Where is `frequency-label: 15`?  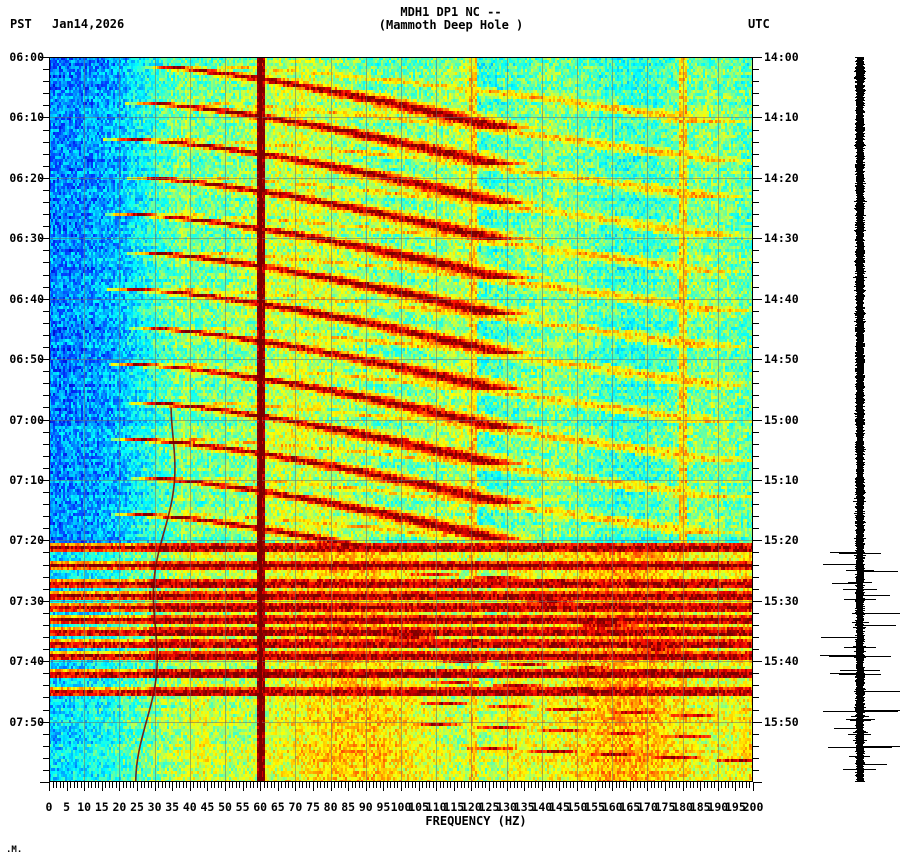
frequency-label: 15 is located at coordinates (101, 807).